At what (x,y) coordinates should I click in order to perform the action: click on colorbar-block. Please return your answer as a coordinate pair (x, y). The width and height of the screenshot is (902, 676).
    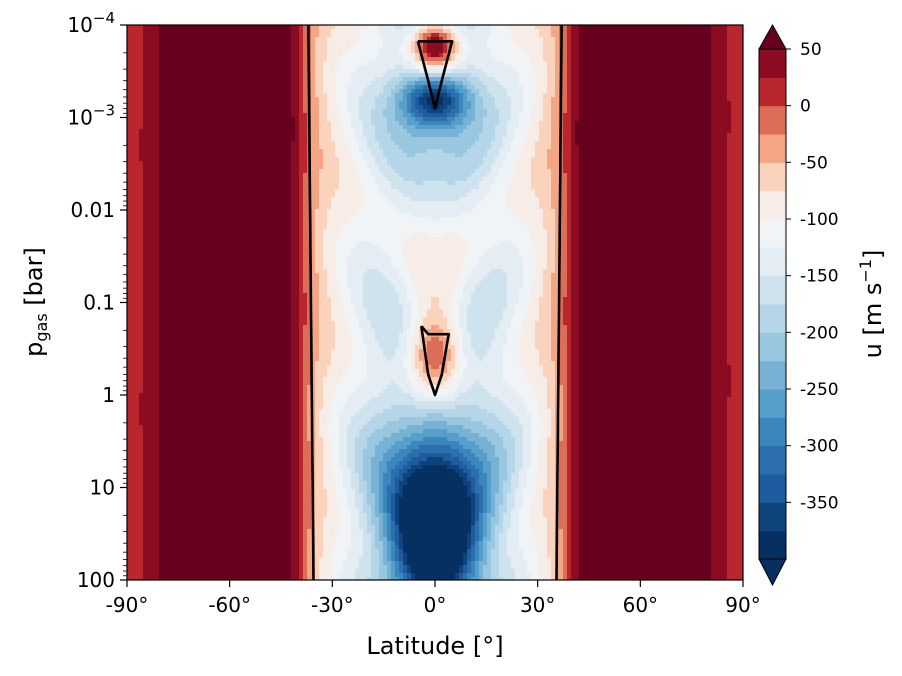
    Looking at the image, I should click on (772, 177).